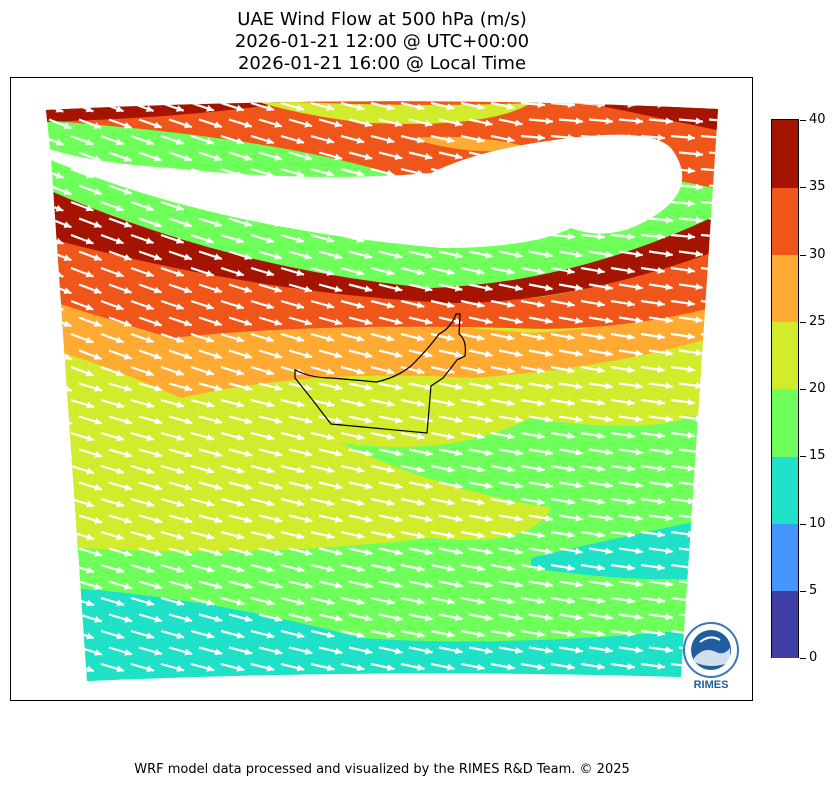 The width and height of the screenshot is (835, 788). Describe the element at coordinates (785, 388) in the screenshot. I see `colorbar` at that location.